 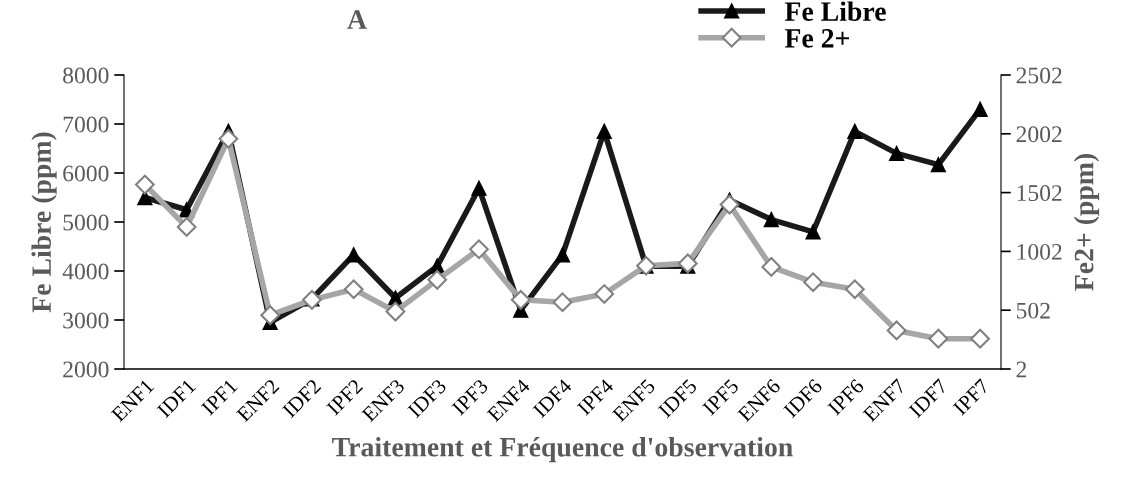 What do you see at coordinates (85, 271) in the screenshot?
I see `y-tick-label: 4000` at bounding box center [85, 271].